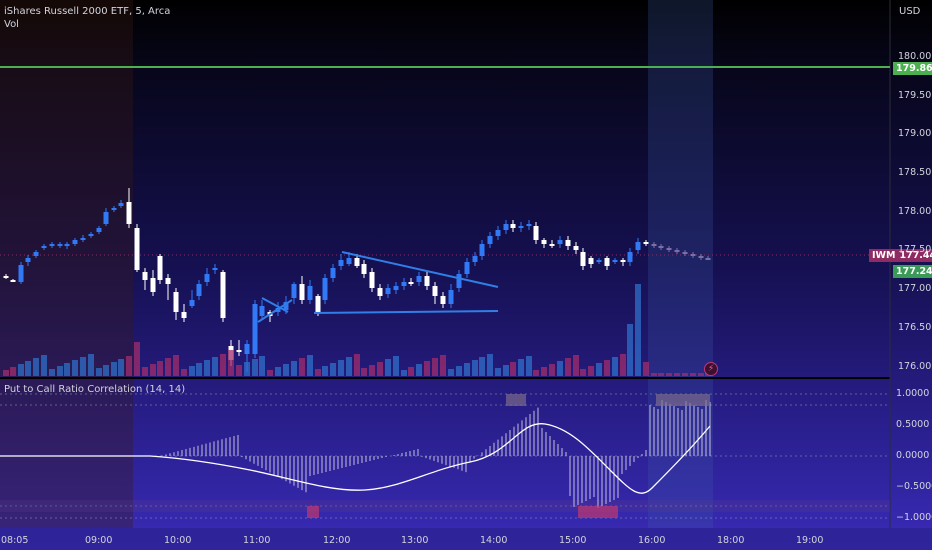 The width and height of the screenshot is (932, 550). I want to click on indicator-tick-label: 0.5000, so click(913, 424).